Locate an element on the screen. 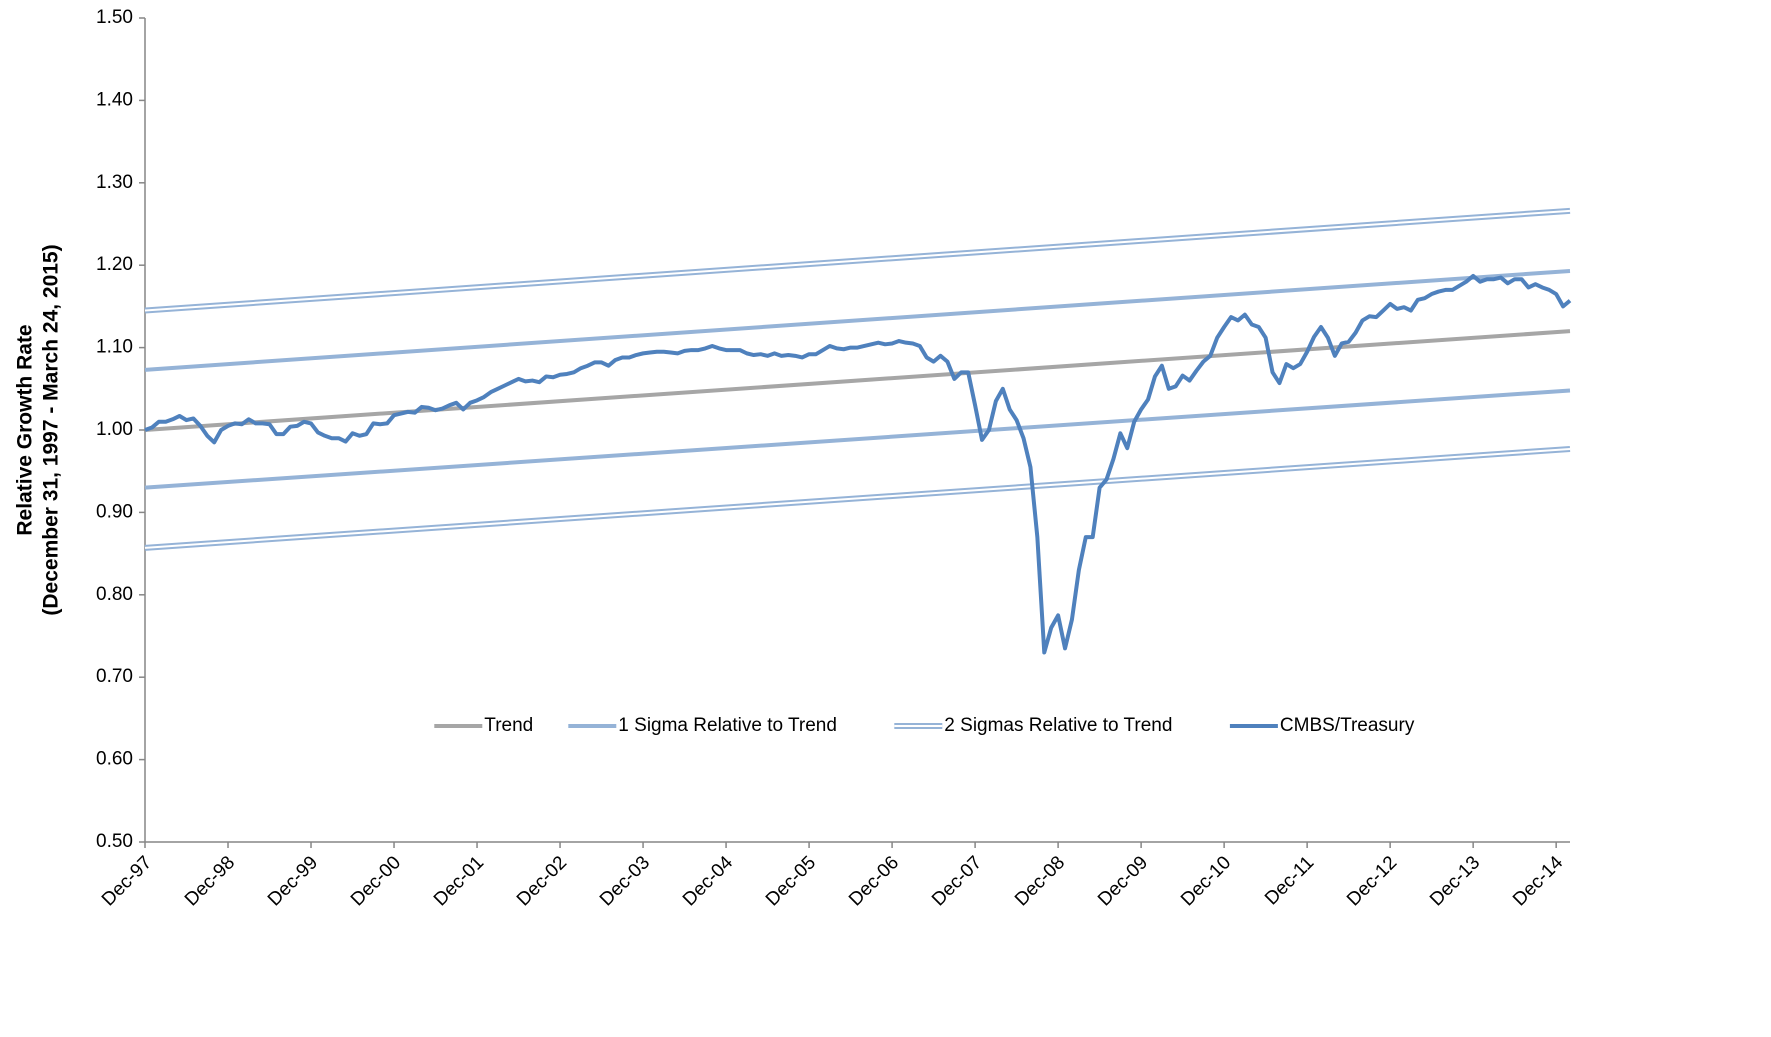 The height and width of the screenshot is (1037, 1771). x-tick-label: Dec-14 is located at coordinates (1538, 881).